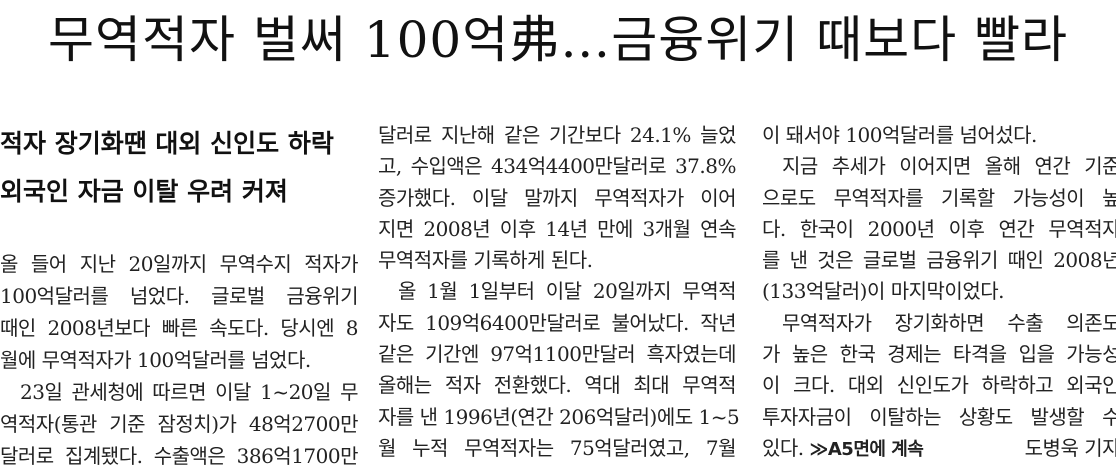 Image resolution: width=1116 pixels, height=472 pixels. What do you see at coordinates (557, 135) in the screenshot?
I see `text-line: 달러로 지난해 같은 기간보다 24.1% 늘었` at bounding box center [557, 135].